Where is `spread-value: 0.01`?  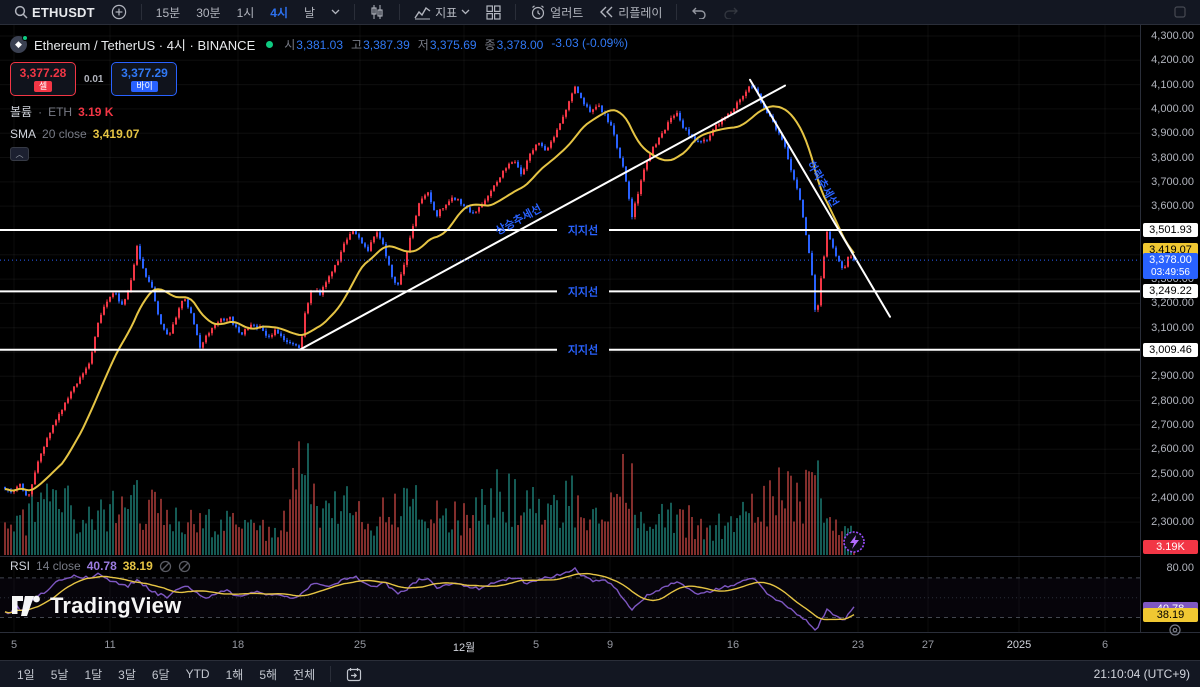 spread-value: 0.01 is located at coordinates (94, 79).